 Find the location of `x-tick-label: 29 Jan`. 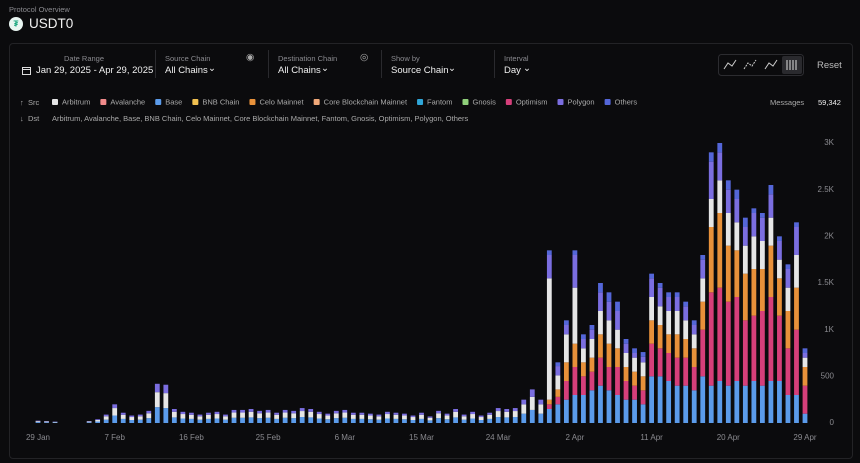

x-tick-label: 29 Jan is located at coordinates (38, 437).